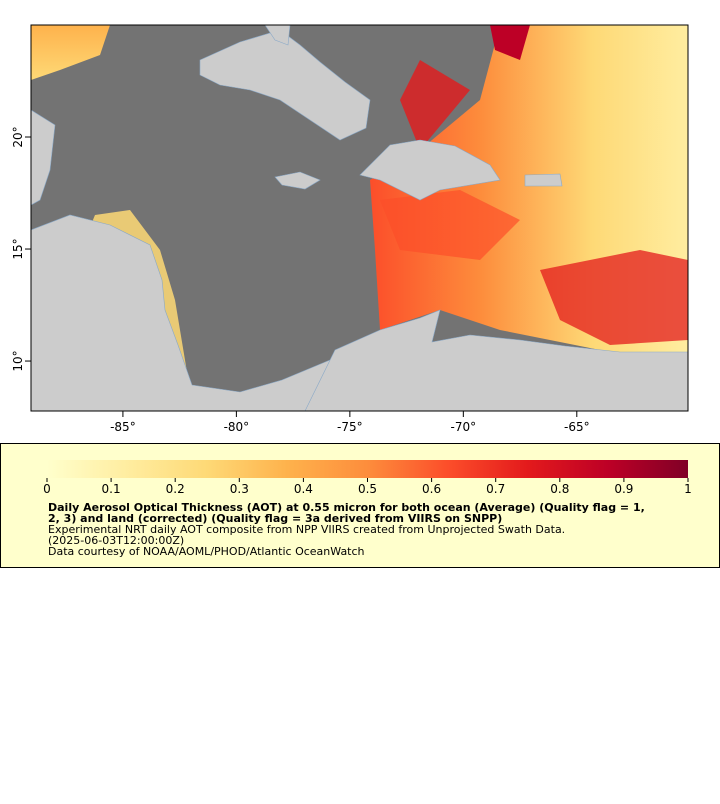 This screenshot has width=720, height=804. I want to click on colorbar-tick-label: 0.9, so click(623, 489).